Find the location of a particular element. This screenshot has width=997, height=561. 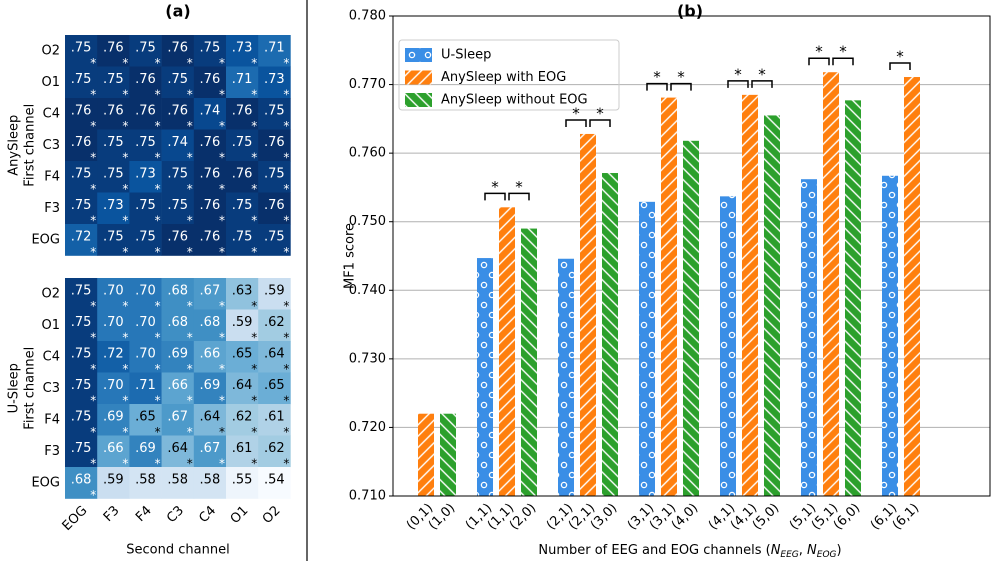

column-label: F4 is located at coordinates (144, 514).